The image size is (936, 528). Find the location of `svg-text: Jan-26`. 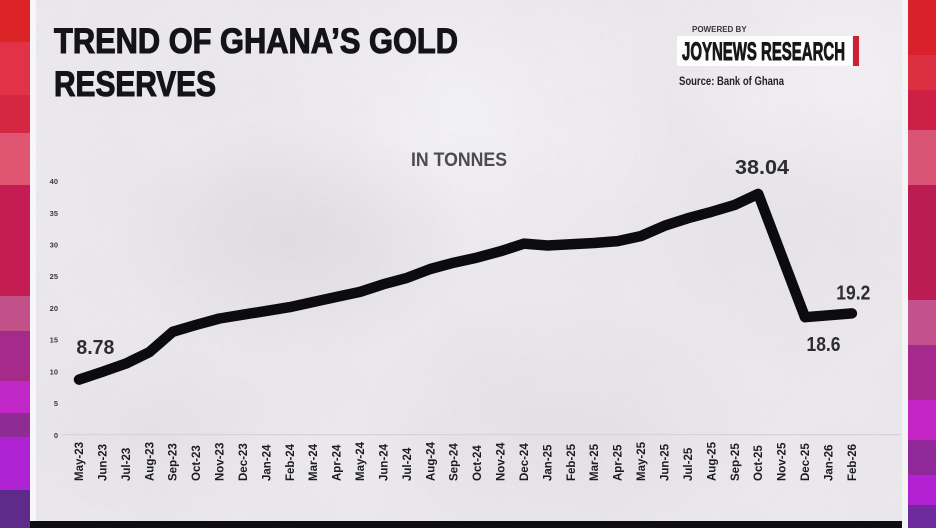

svg-text: Jan-26 is located at coordinates (829, 463).